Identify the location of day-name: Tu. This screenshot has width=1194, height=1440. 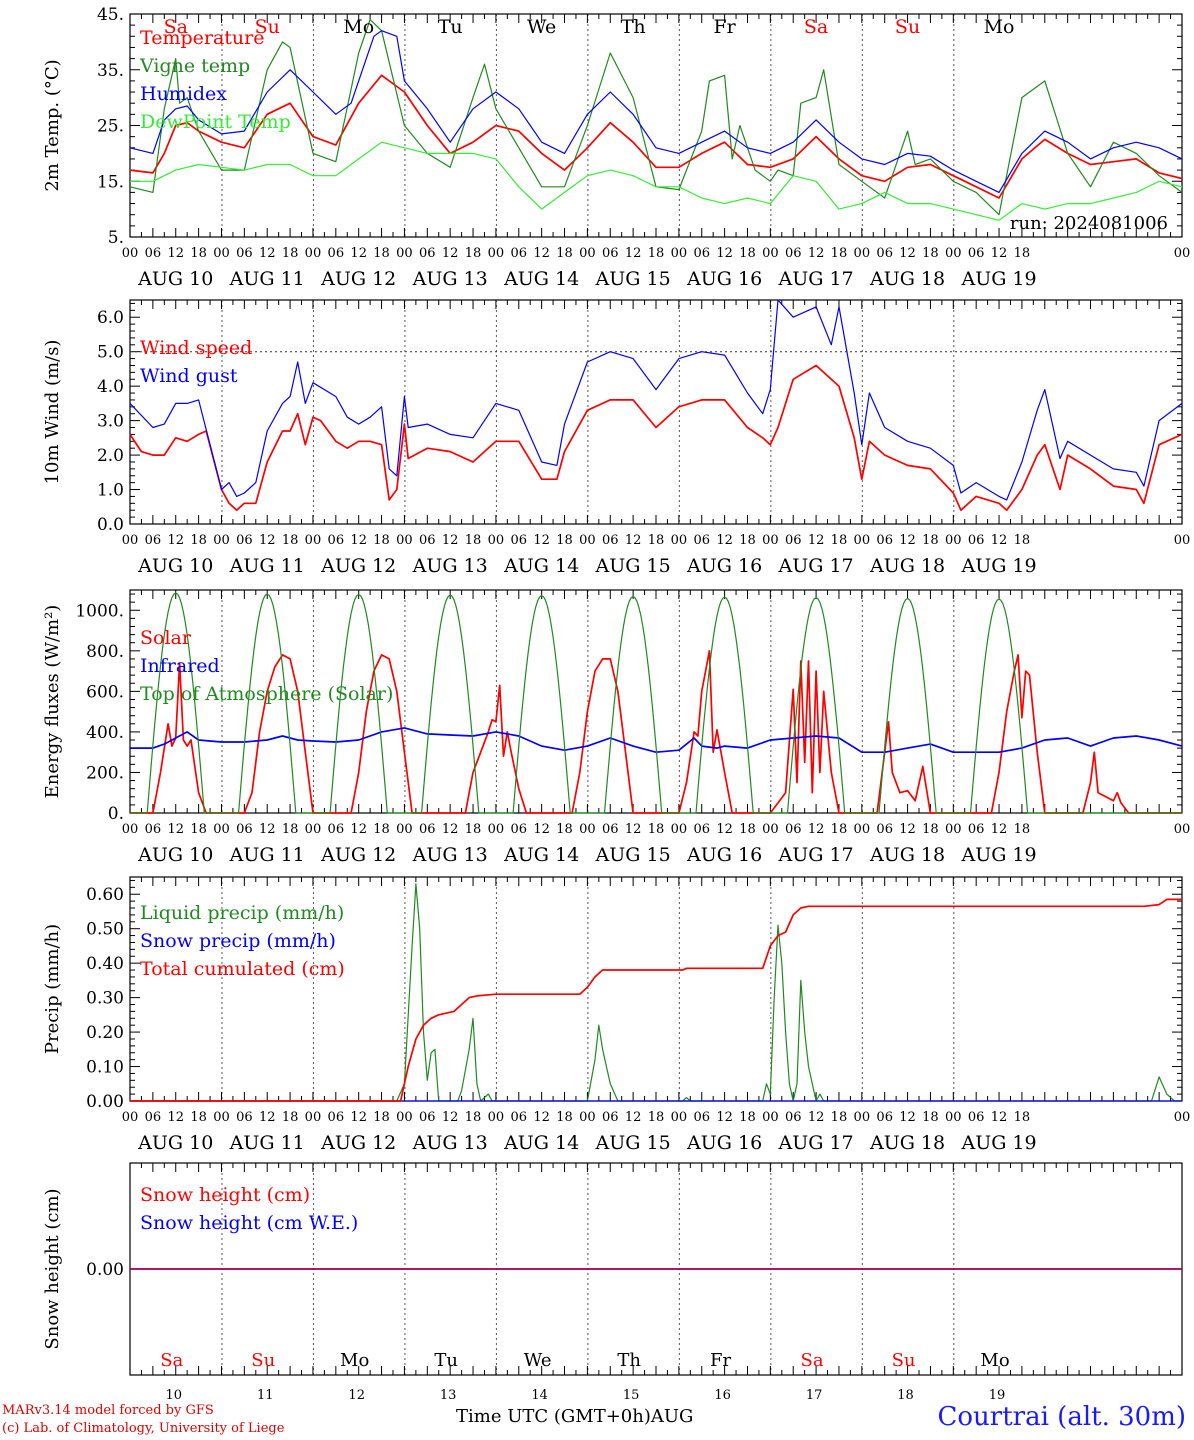
(450, 27).